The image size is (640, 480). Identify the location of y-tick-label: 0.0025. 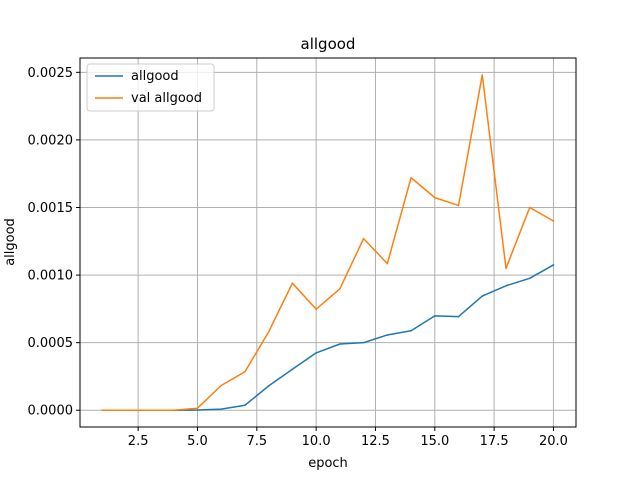
(51, 73).